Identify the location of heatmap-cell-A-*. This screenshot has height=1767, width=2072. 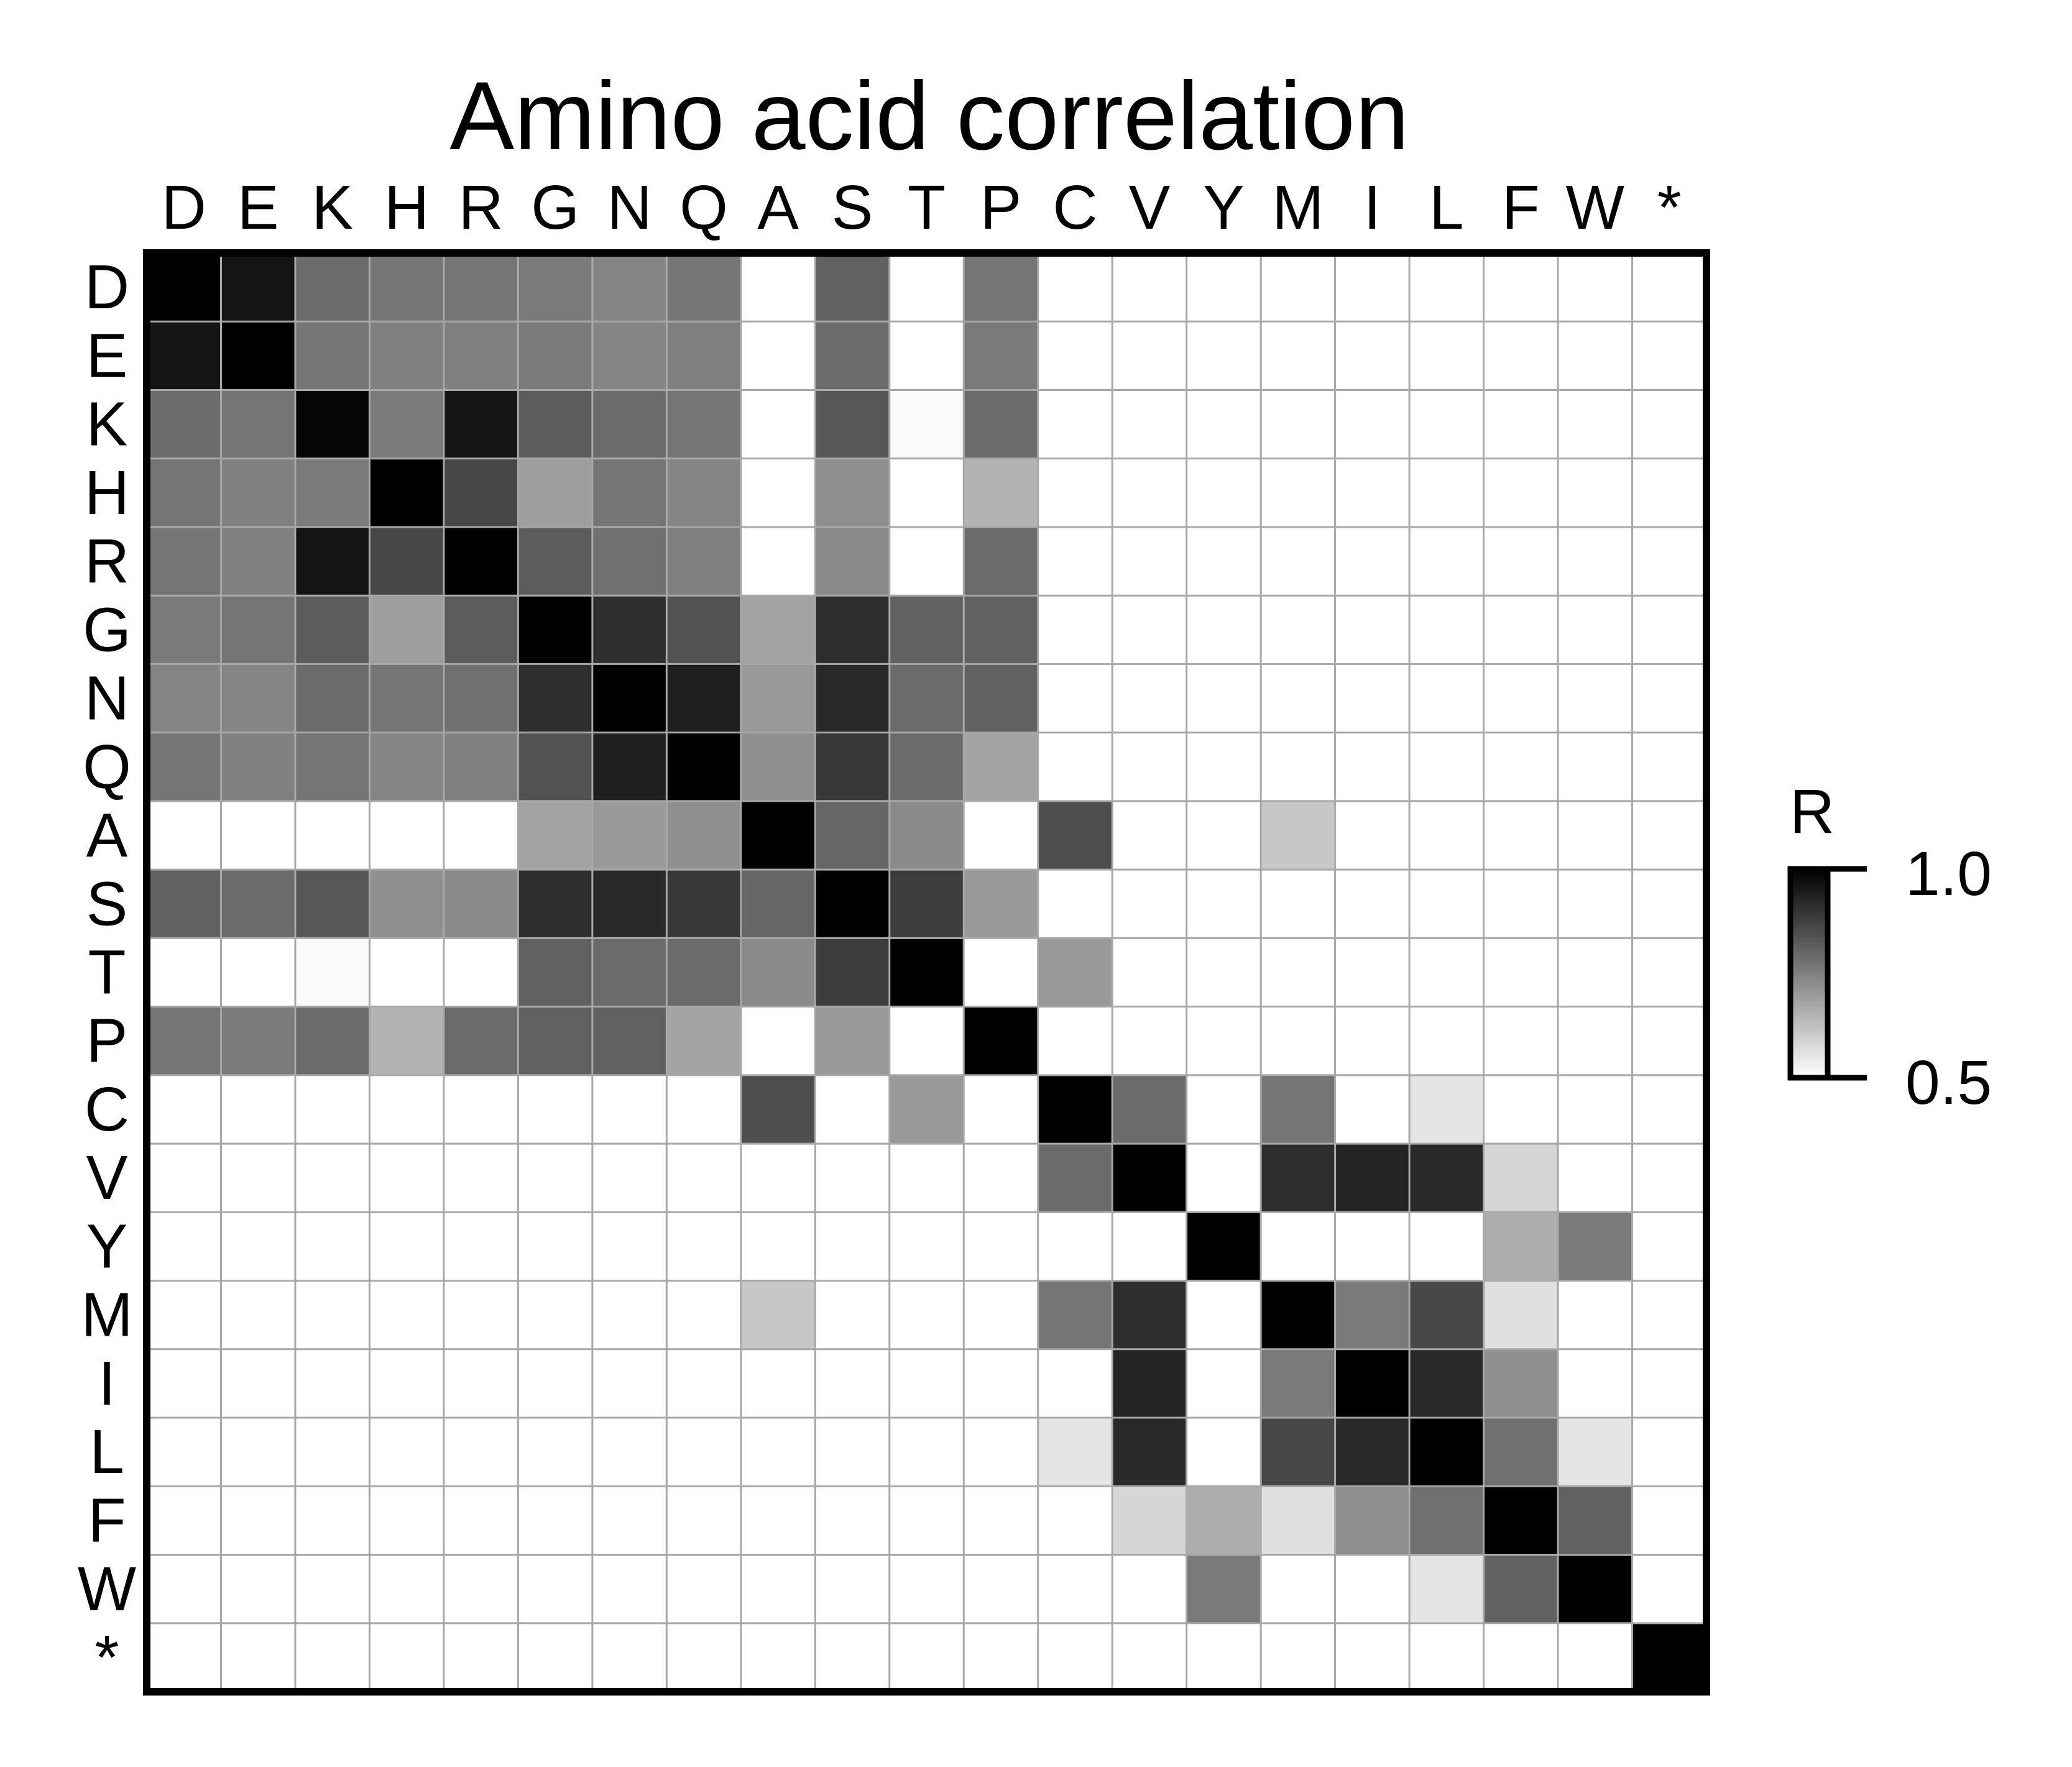
(1669, 835).